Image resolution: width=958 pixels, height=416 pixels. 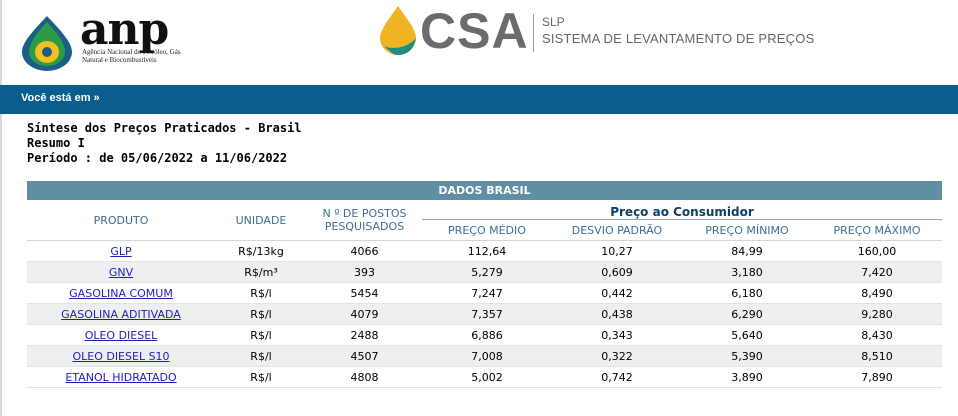 I want to click on system-title: SLP SISTEMA DE LEVANTAMENTO DE PREÇOS, so click(x=678, y=31).